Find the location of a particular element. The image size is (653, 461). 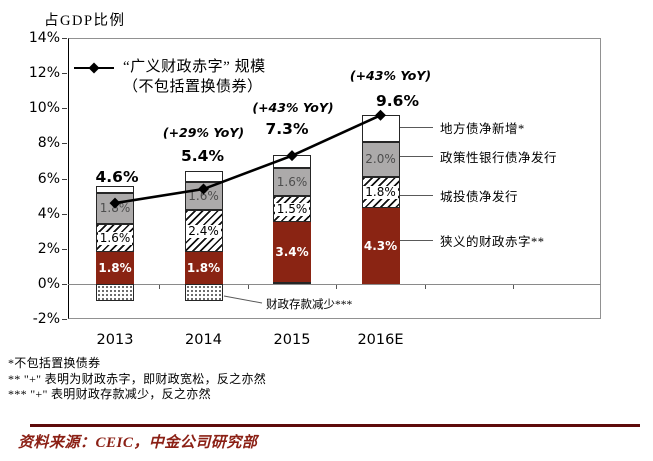

x-axis-label: 2015 is located at coordinates (292, 340).